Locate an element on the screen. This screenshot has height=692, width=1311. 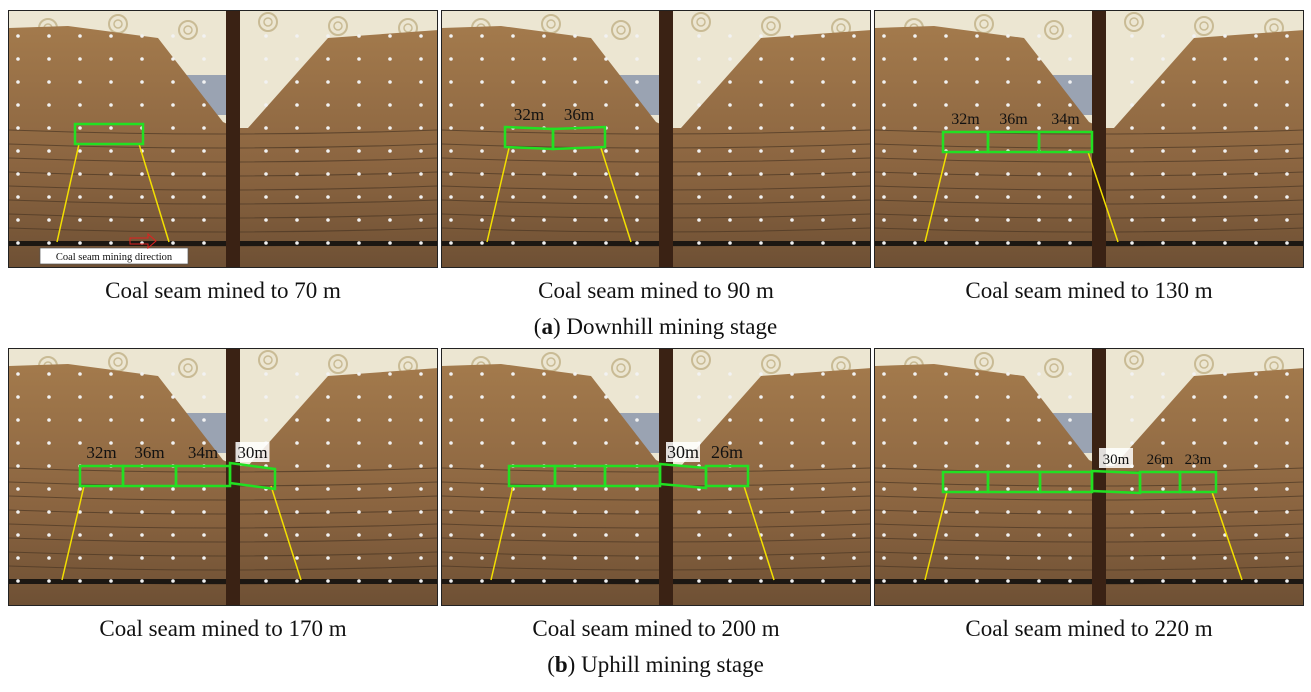
model-photo: 32m 36m 34m is located at coordinates (1089, 139).